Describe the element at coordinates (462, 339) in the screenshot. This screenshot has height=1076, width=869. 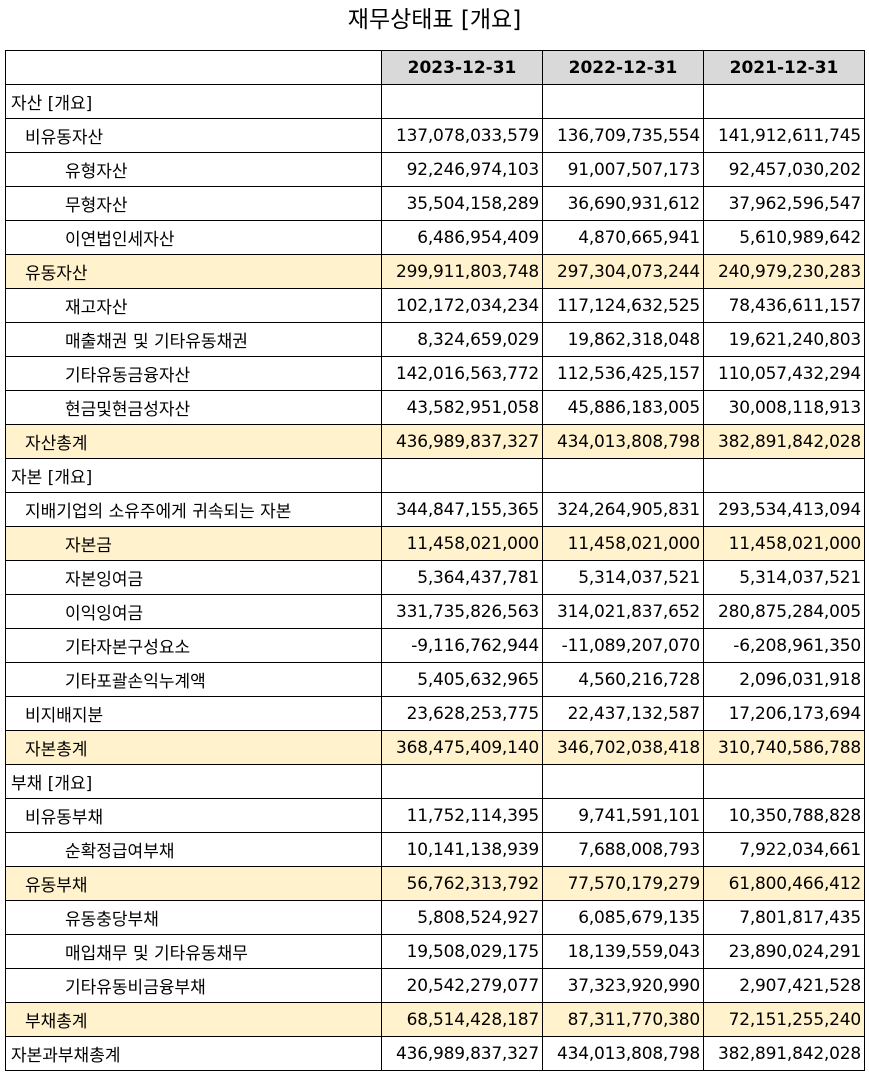
I see `value-cell-1: 8,324,659,029` at that location.